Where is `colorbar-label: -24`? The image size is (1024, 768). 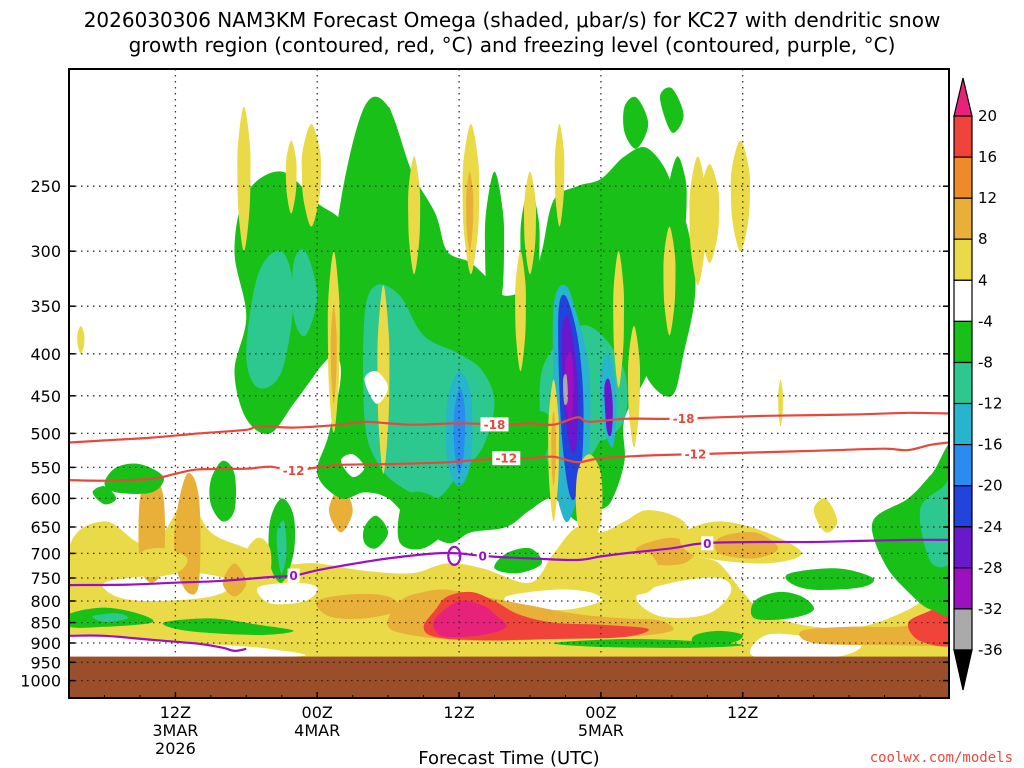
colorbar-label: -24 is located at coordinates (990, 527).